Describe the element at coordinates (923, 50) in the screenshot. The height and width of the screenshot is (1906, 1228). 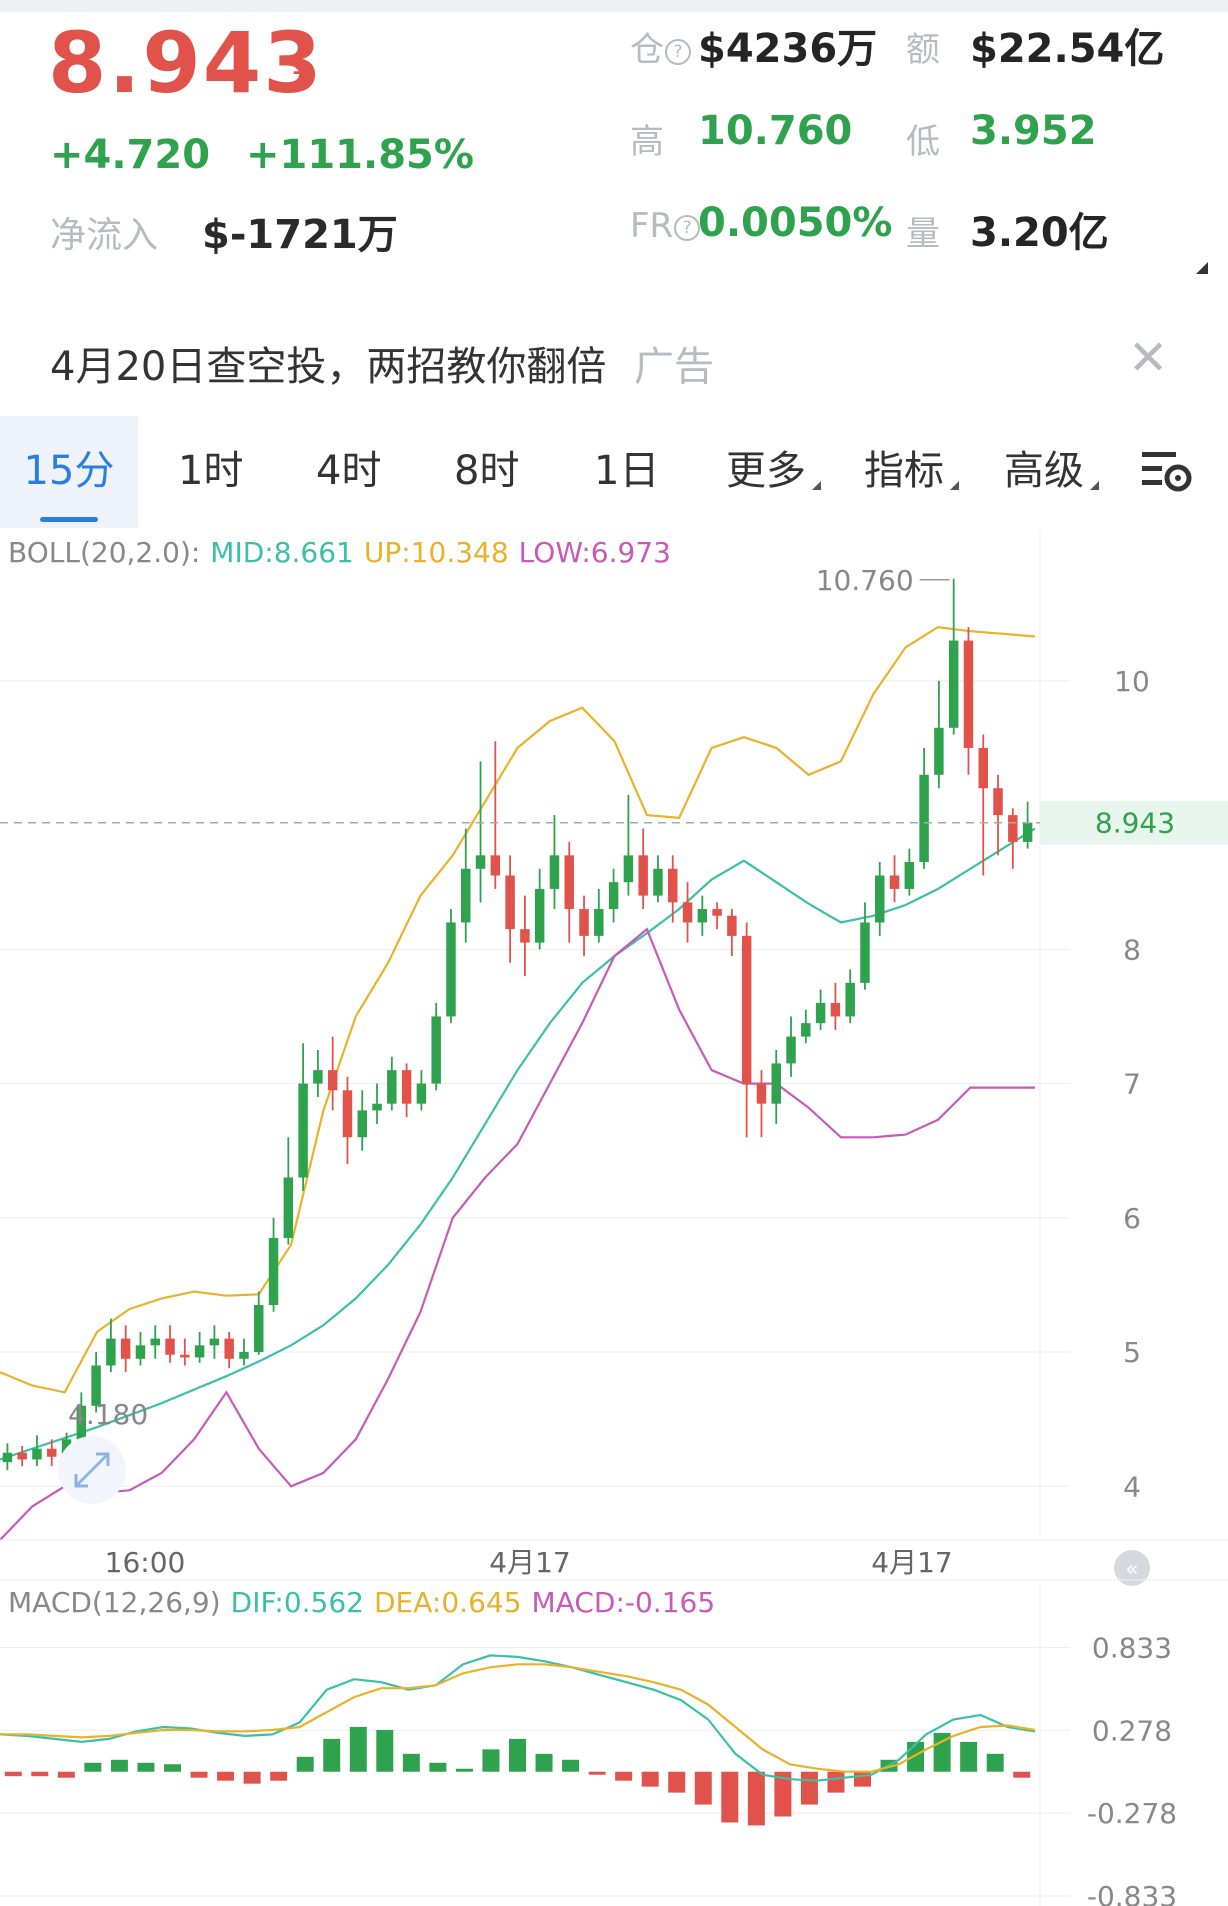
I see `amount-label: 额` at that location.